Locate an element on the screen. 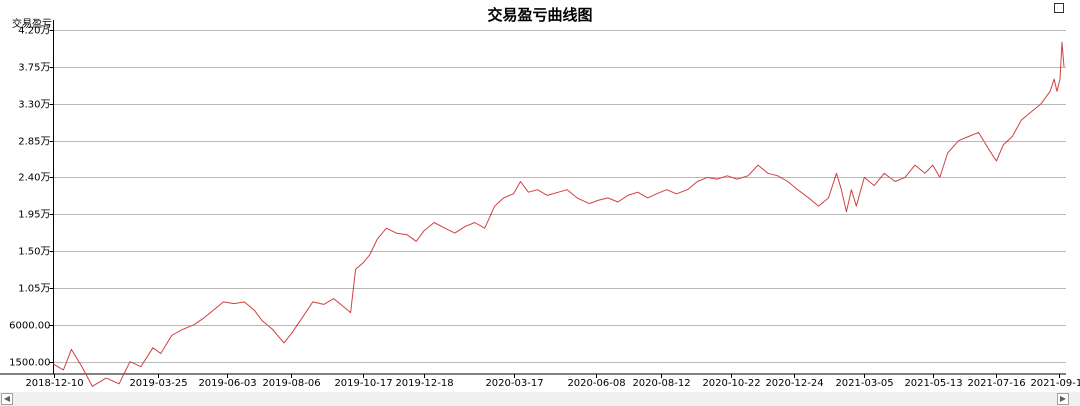 The height and width of the screenshot is (406, 1080). y-tick-label: 6000.00 is located at coordinates (29, 326).